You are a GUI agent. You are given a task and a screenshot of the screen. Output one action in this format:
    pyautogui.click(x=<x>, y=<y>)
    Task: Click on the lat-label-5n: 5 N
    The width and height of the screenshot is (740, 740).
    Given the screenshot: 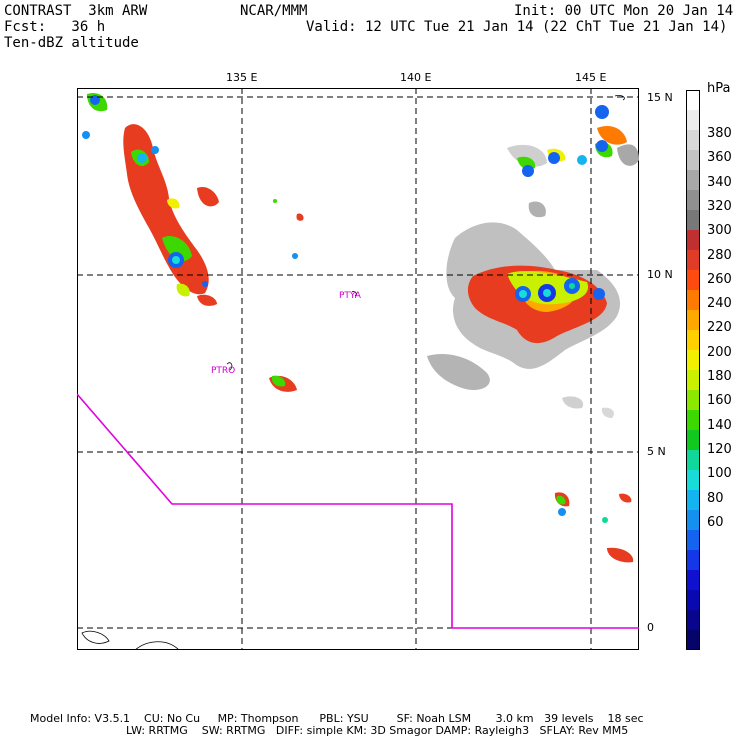 What is the action you would take?
    pyautogui.click(x=656, y=451)
    